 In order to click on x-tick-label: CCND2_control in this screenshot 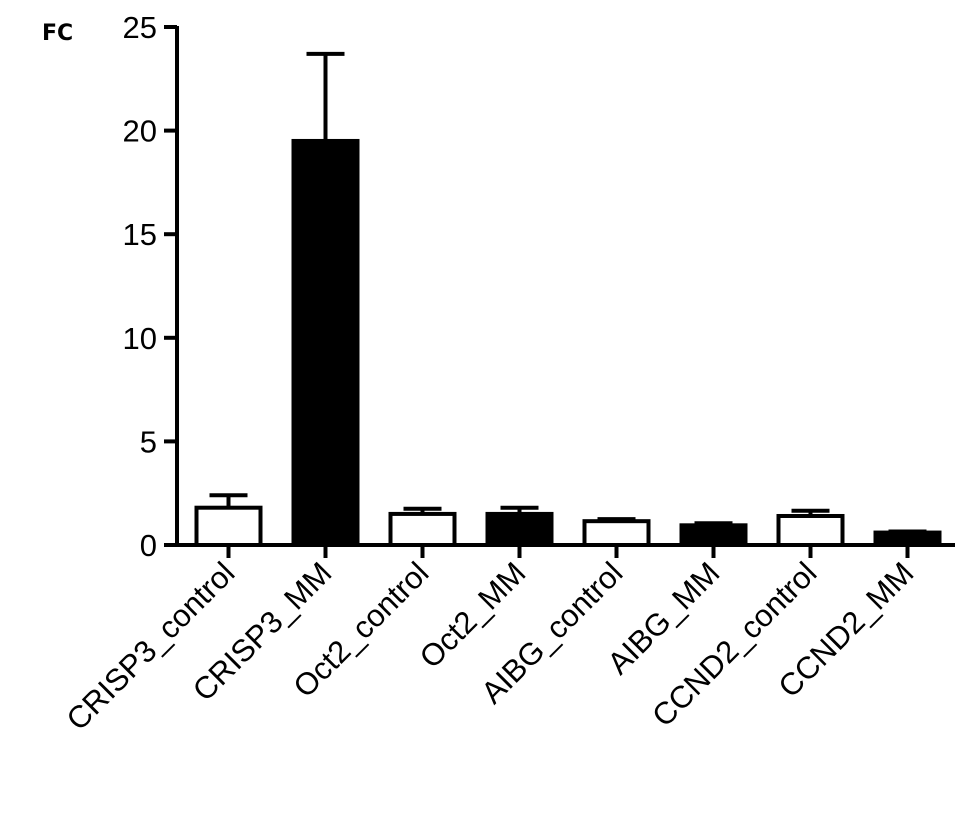, I will do `click(734, 644)`.